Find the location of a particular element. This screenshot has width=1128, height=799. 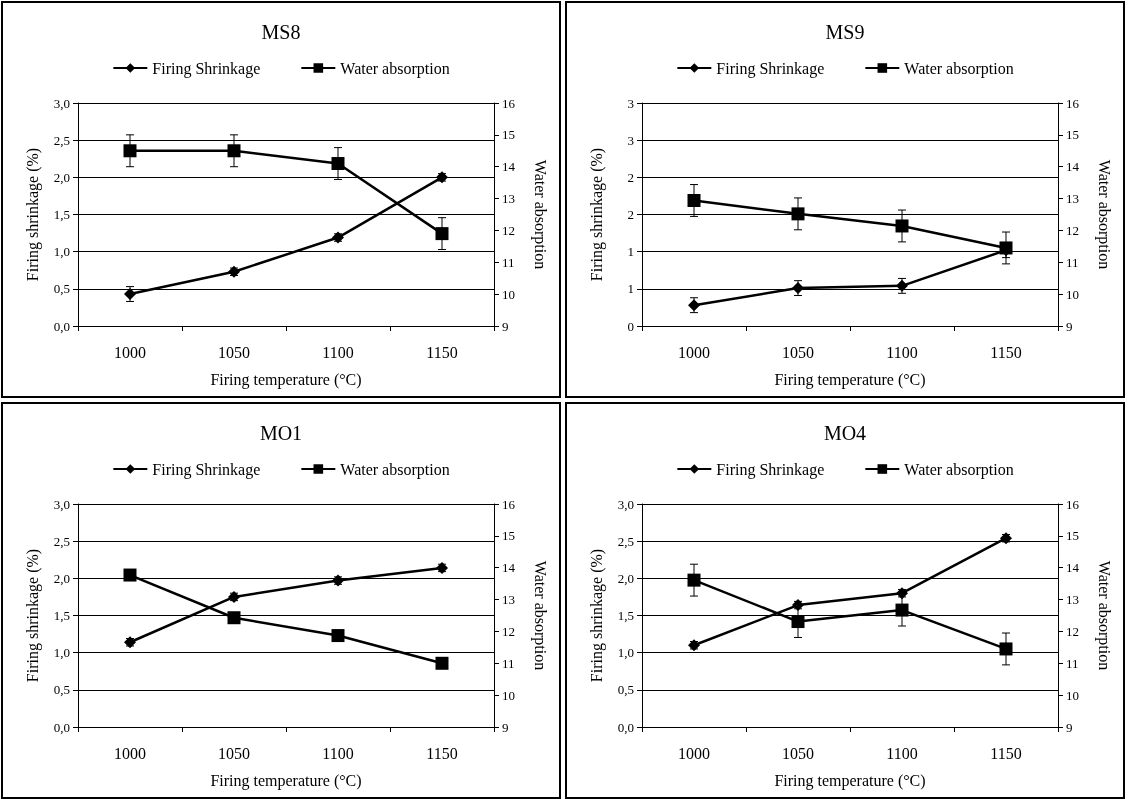

chart-title: MO1 is located at coordinates (281, 433).